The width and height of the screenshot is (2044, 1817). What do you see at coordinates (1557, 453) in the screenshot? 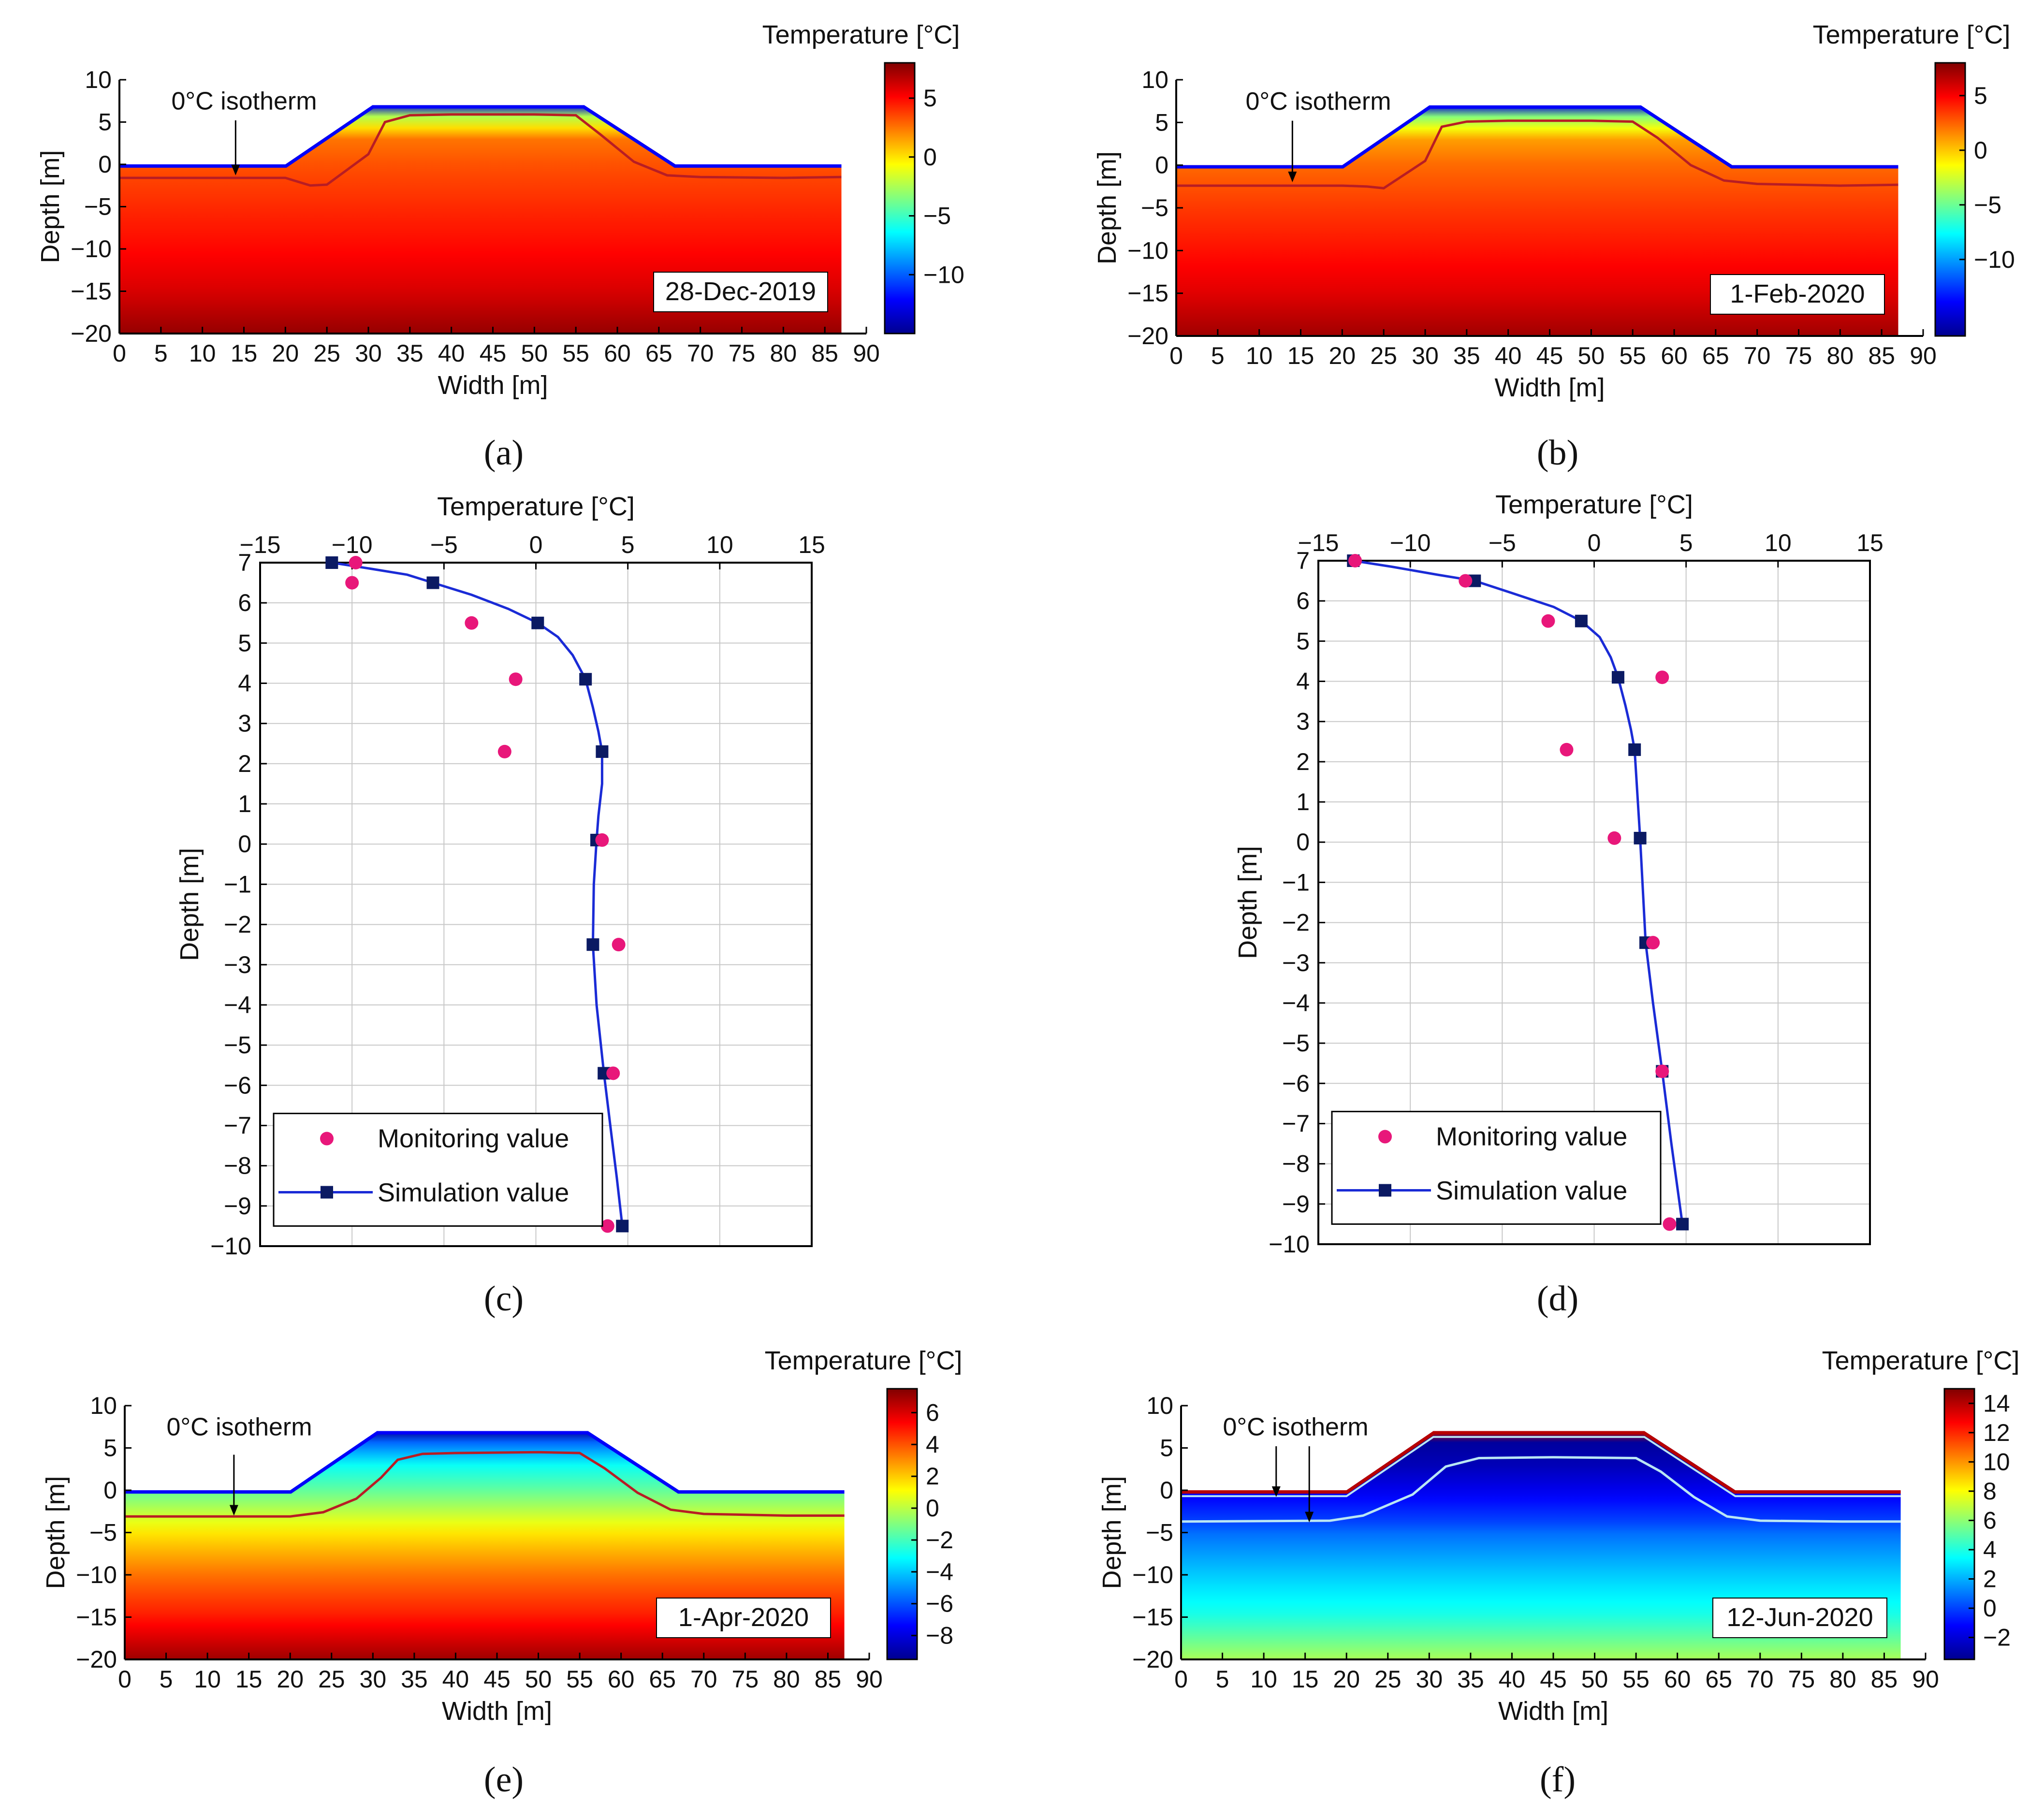
I see `caption-b: (b)` at bounding box center [1557, 453].